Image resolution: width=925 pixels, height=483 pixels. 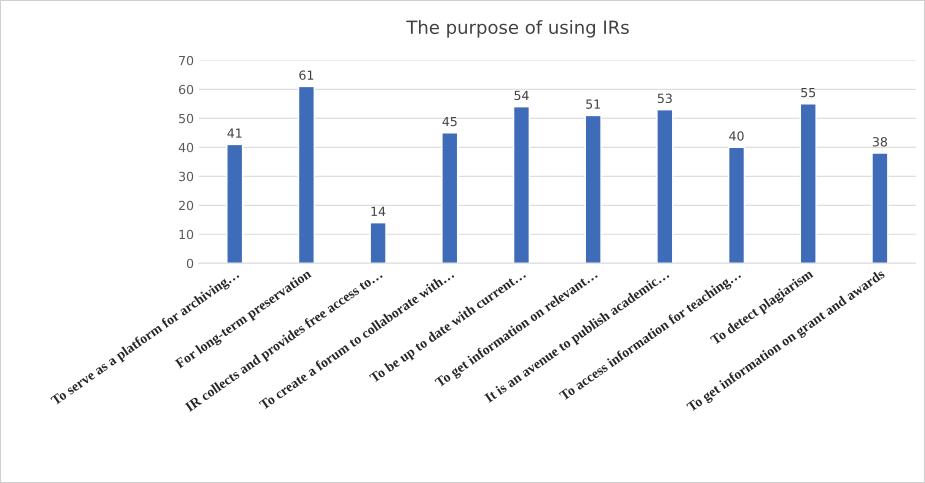 I want to click on y-tick-label: 10, so click(x=186, y=235).